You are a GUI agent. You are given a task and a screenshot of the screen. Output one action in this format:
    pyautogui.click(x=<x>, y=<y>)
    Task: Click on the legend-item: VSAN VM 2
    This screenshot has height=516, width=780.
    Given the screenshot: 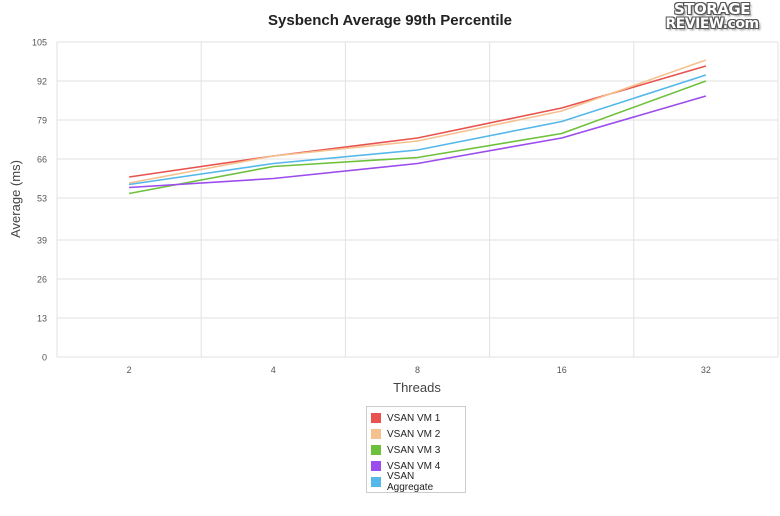 What is the action you would take?
    pyautogui.click(x=416, y=434)
    